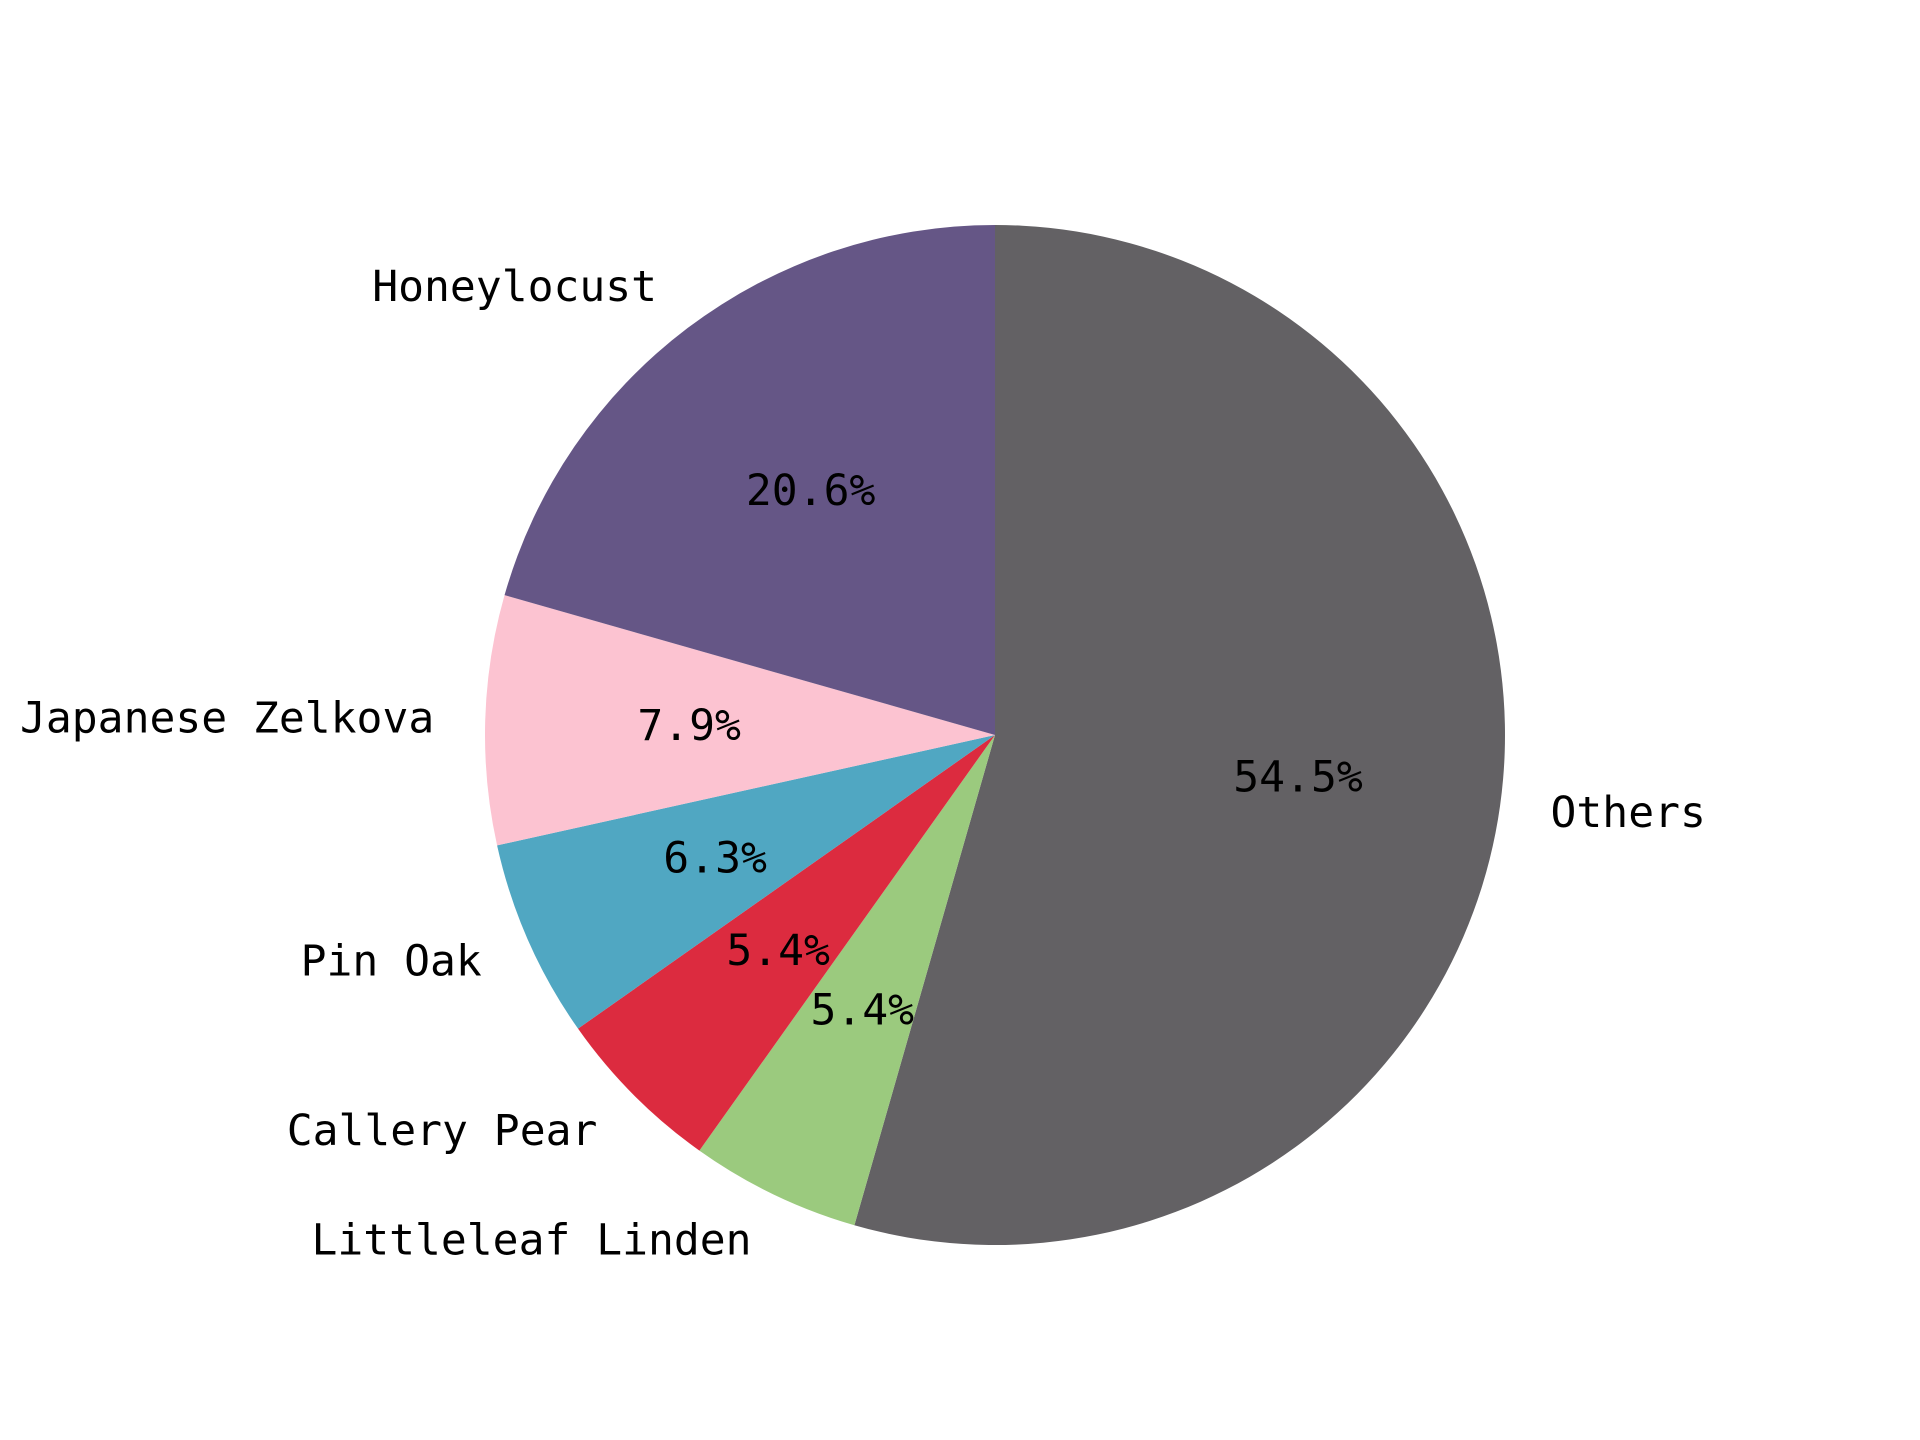 Image resolution: width=1920 pixels, height=1440 pixels. Describe the element at coordinates (442, 1131) in the screenshot. I see `slice-label-callery-pear: Callery Pear` at that location.